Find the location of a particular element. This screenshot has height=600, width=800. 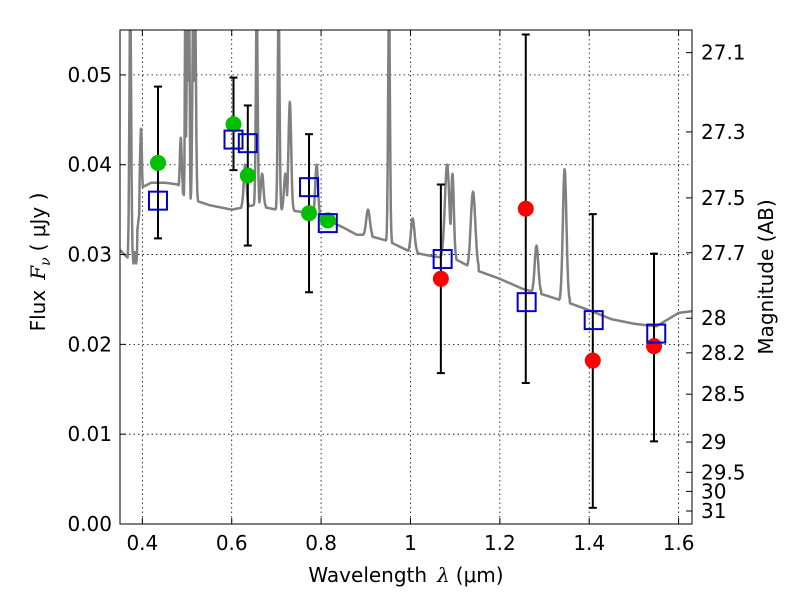

magnitude-tick-label: 31 is located at coordinates (713, 511).